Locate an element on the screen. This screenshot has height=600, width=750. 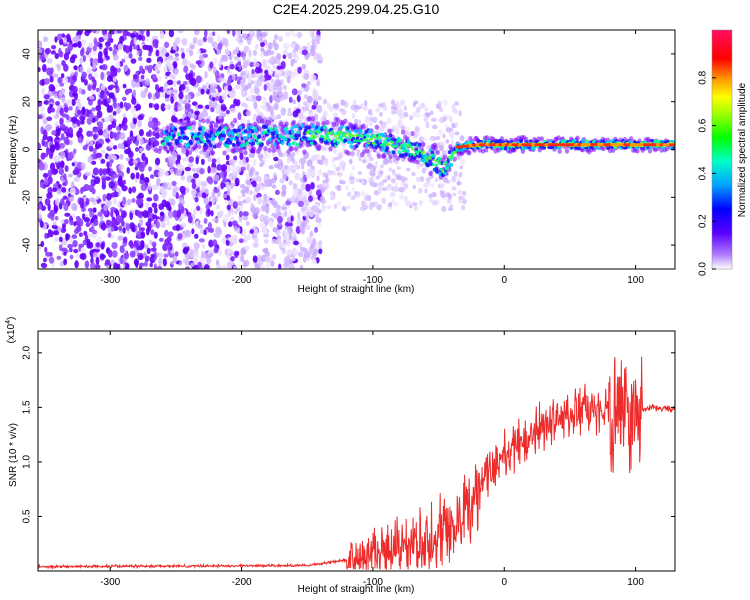
snr-y-tick-label: 2.0 is located at coordinates (27, 352).